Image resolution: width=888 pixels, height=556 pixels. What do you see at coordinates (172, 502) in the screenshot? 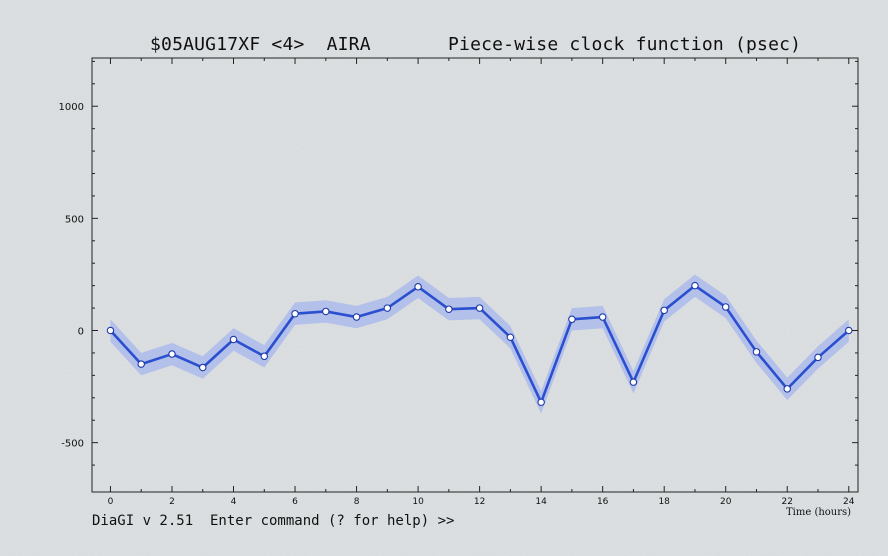
I see `x-tick-label: 2` at bounding box center [172, 502].